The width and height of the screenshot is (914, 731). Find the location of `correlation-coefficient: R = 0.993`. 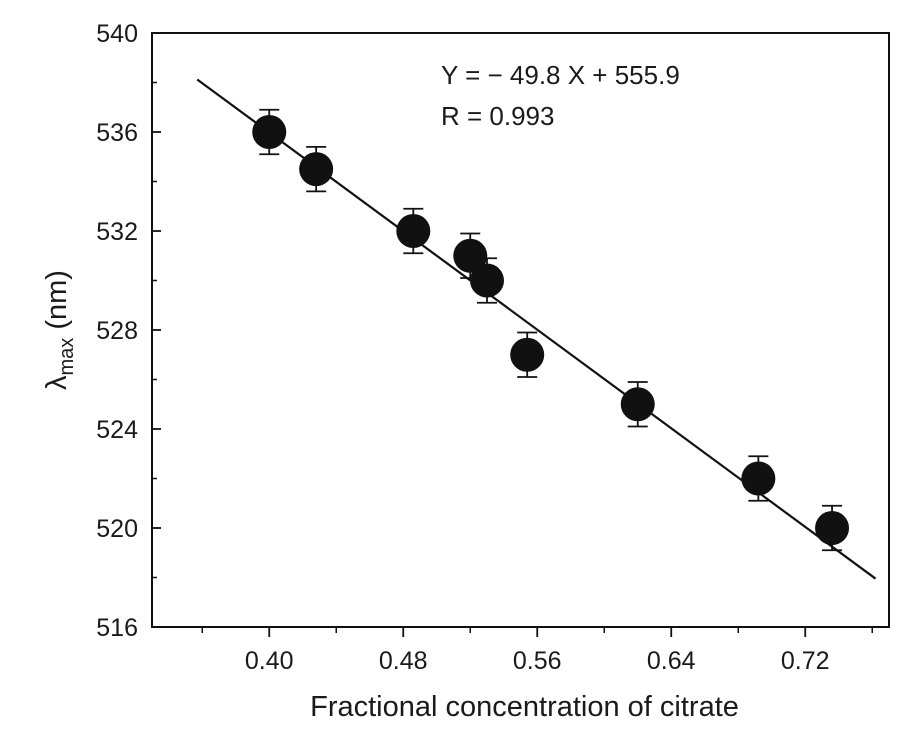

correlation-coefficient: R = 0.993 is located at coordinates (497, 116).